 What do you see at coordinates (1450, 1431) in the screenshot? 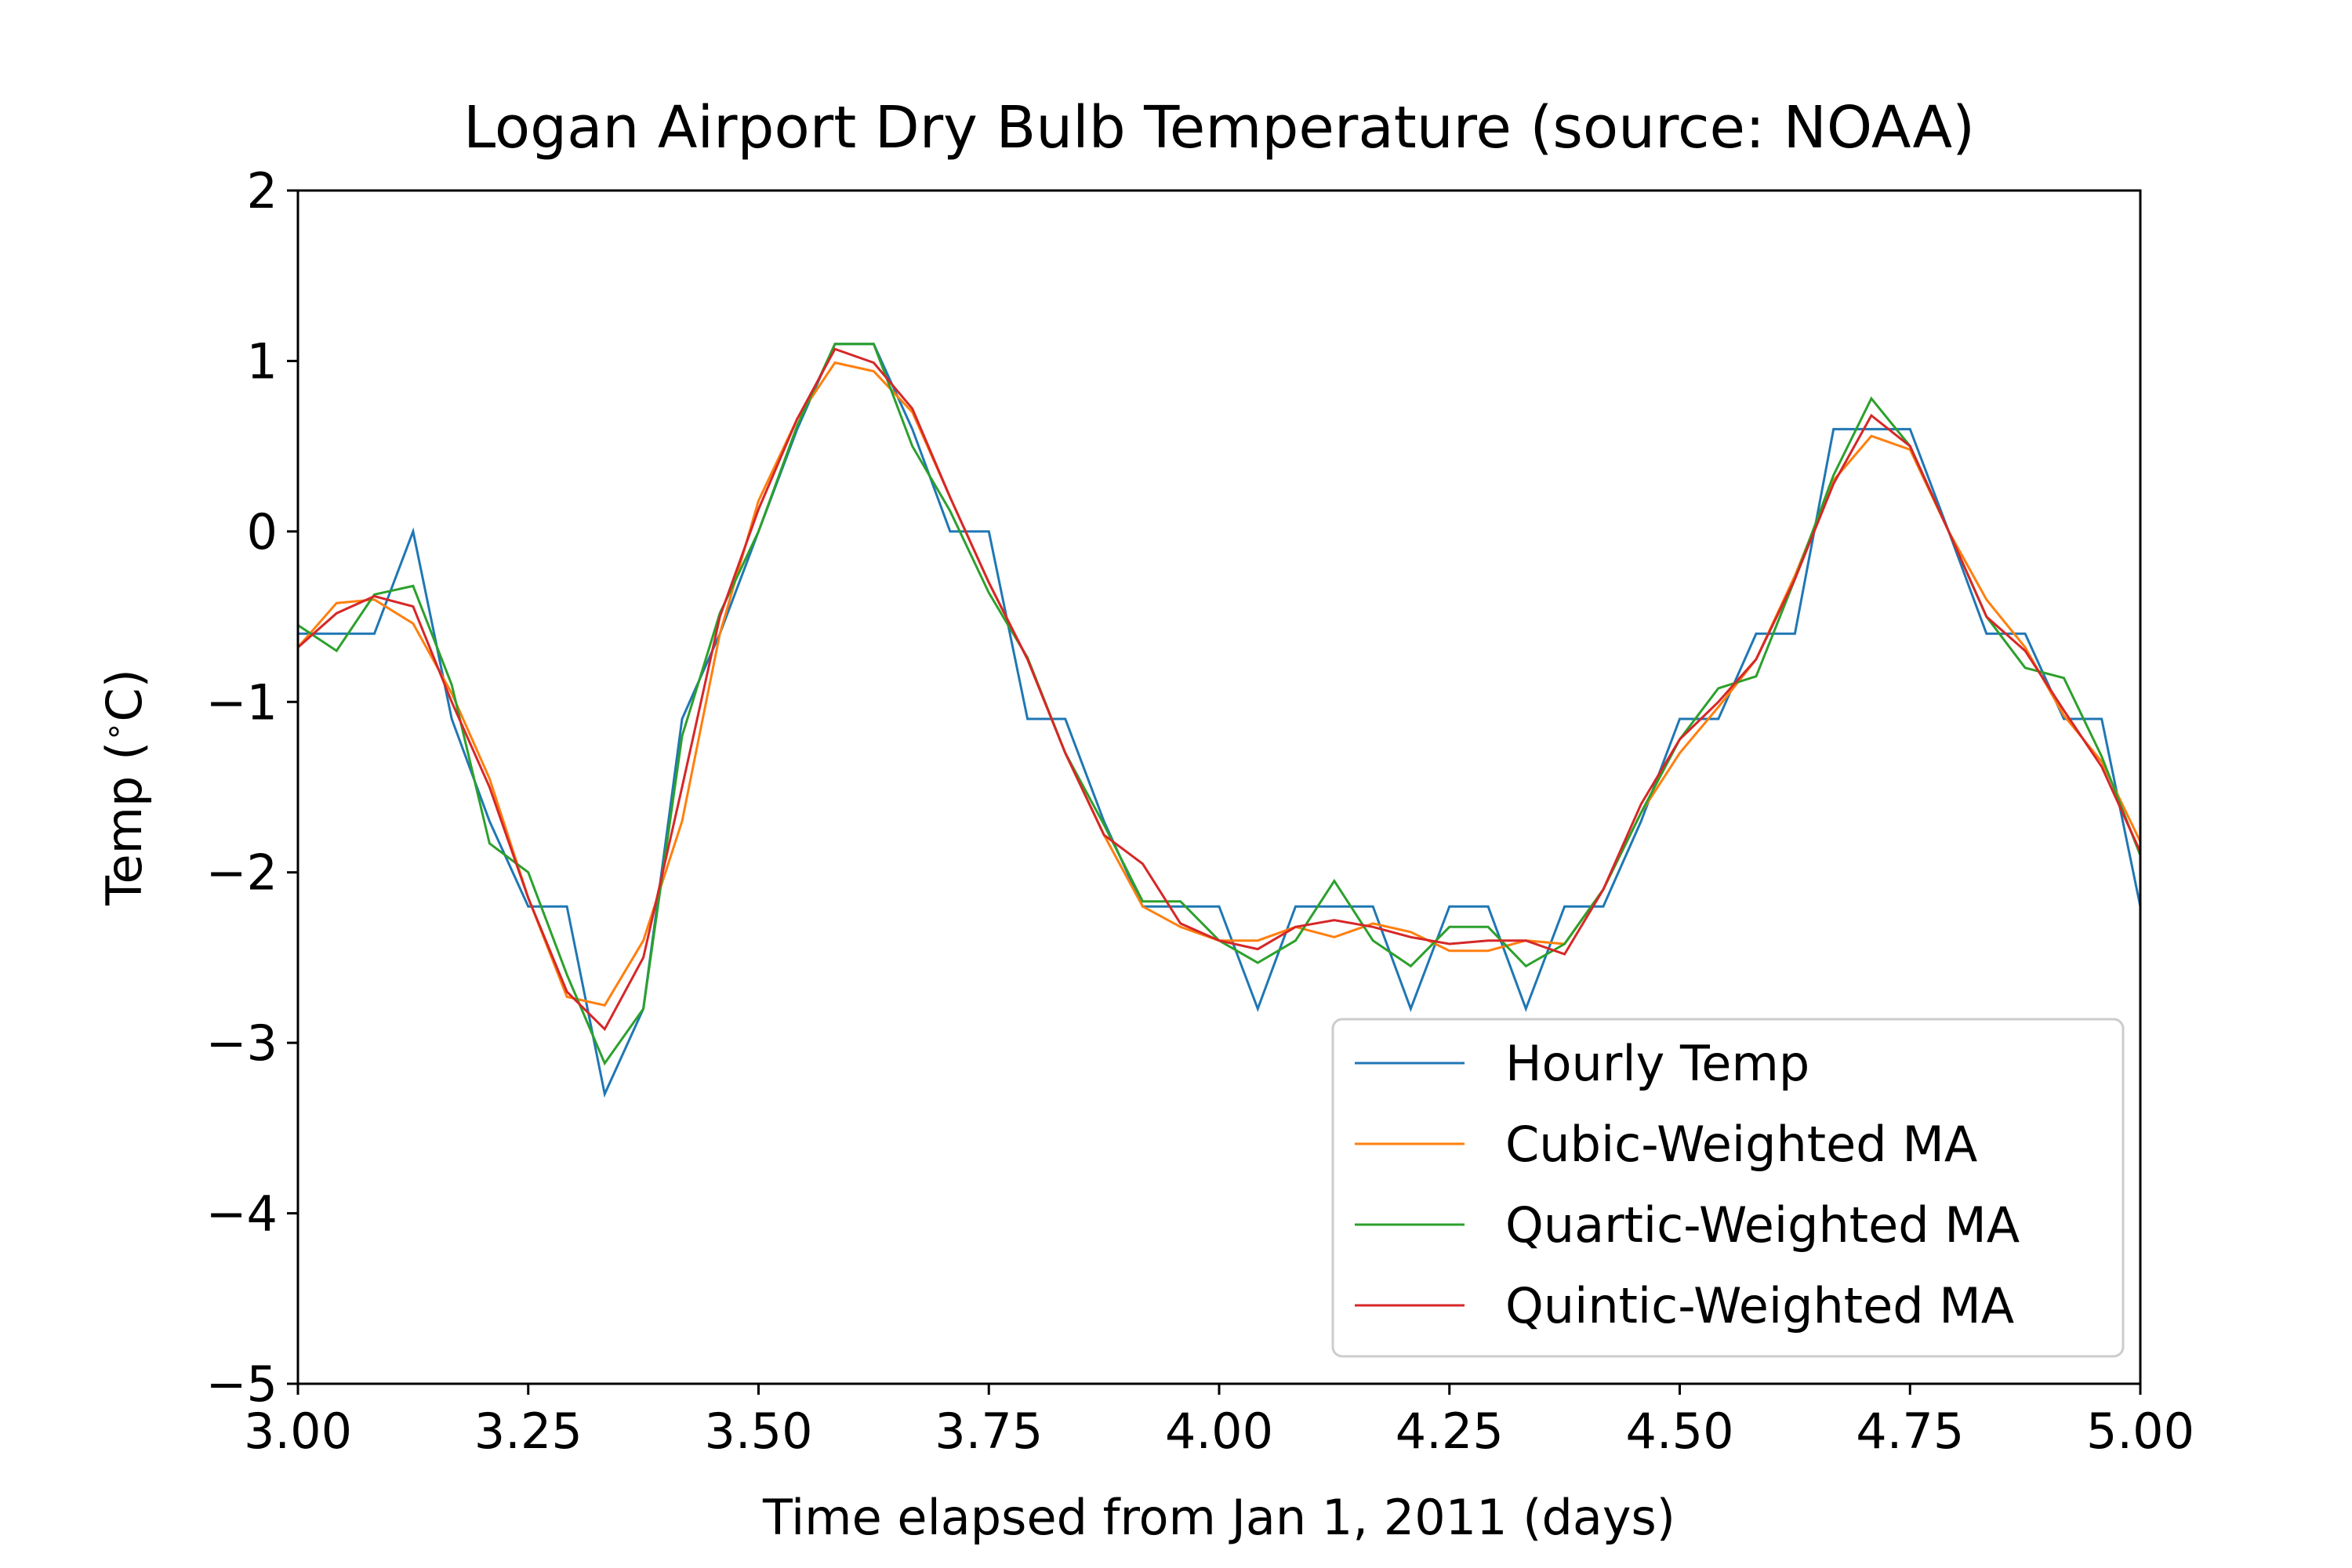
I see `x-tick-label: 4.25` at bounding box center [1450, 1431].